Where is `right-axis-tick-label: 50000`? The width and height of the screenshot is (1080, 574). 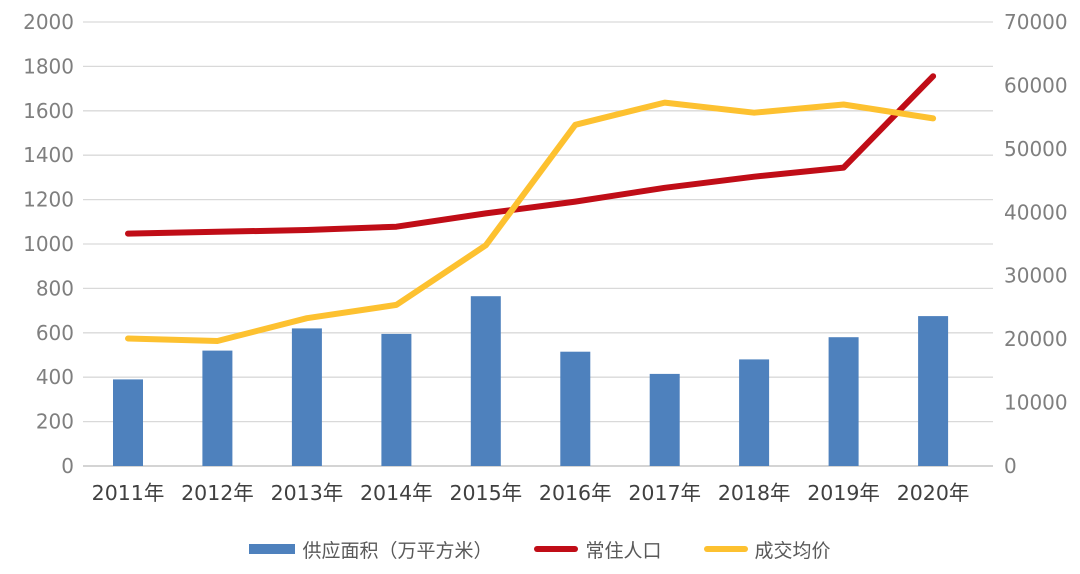
right-axis-tick-label: 50000 is located at coordinates (1036, 149).